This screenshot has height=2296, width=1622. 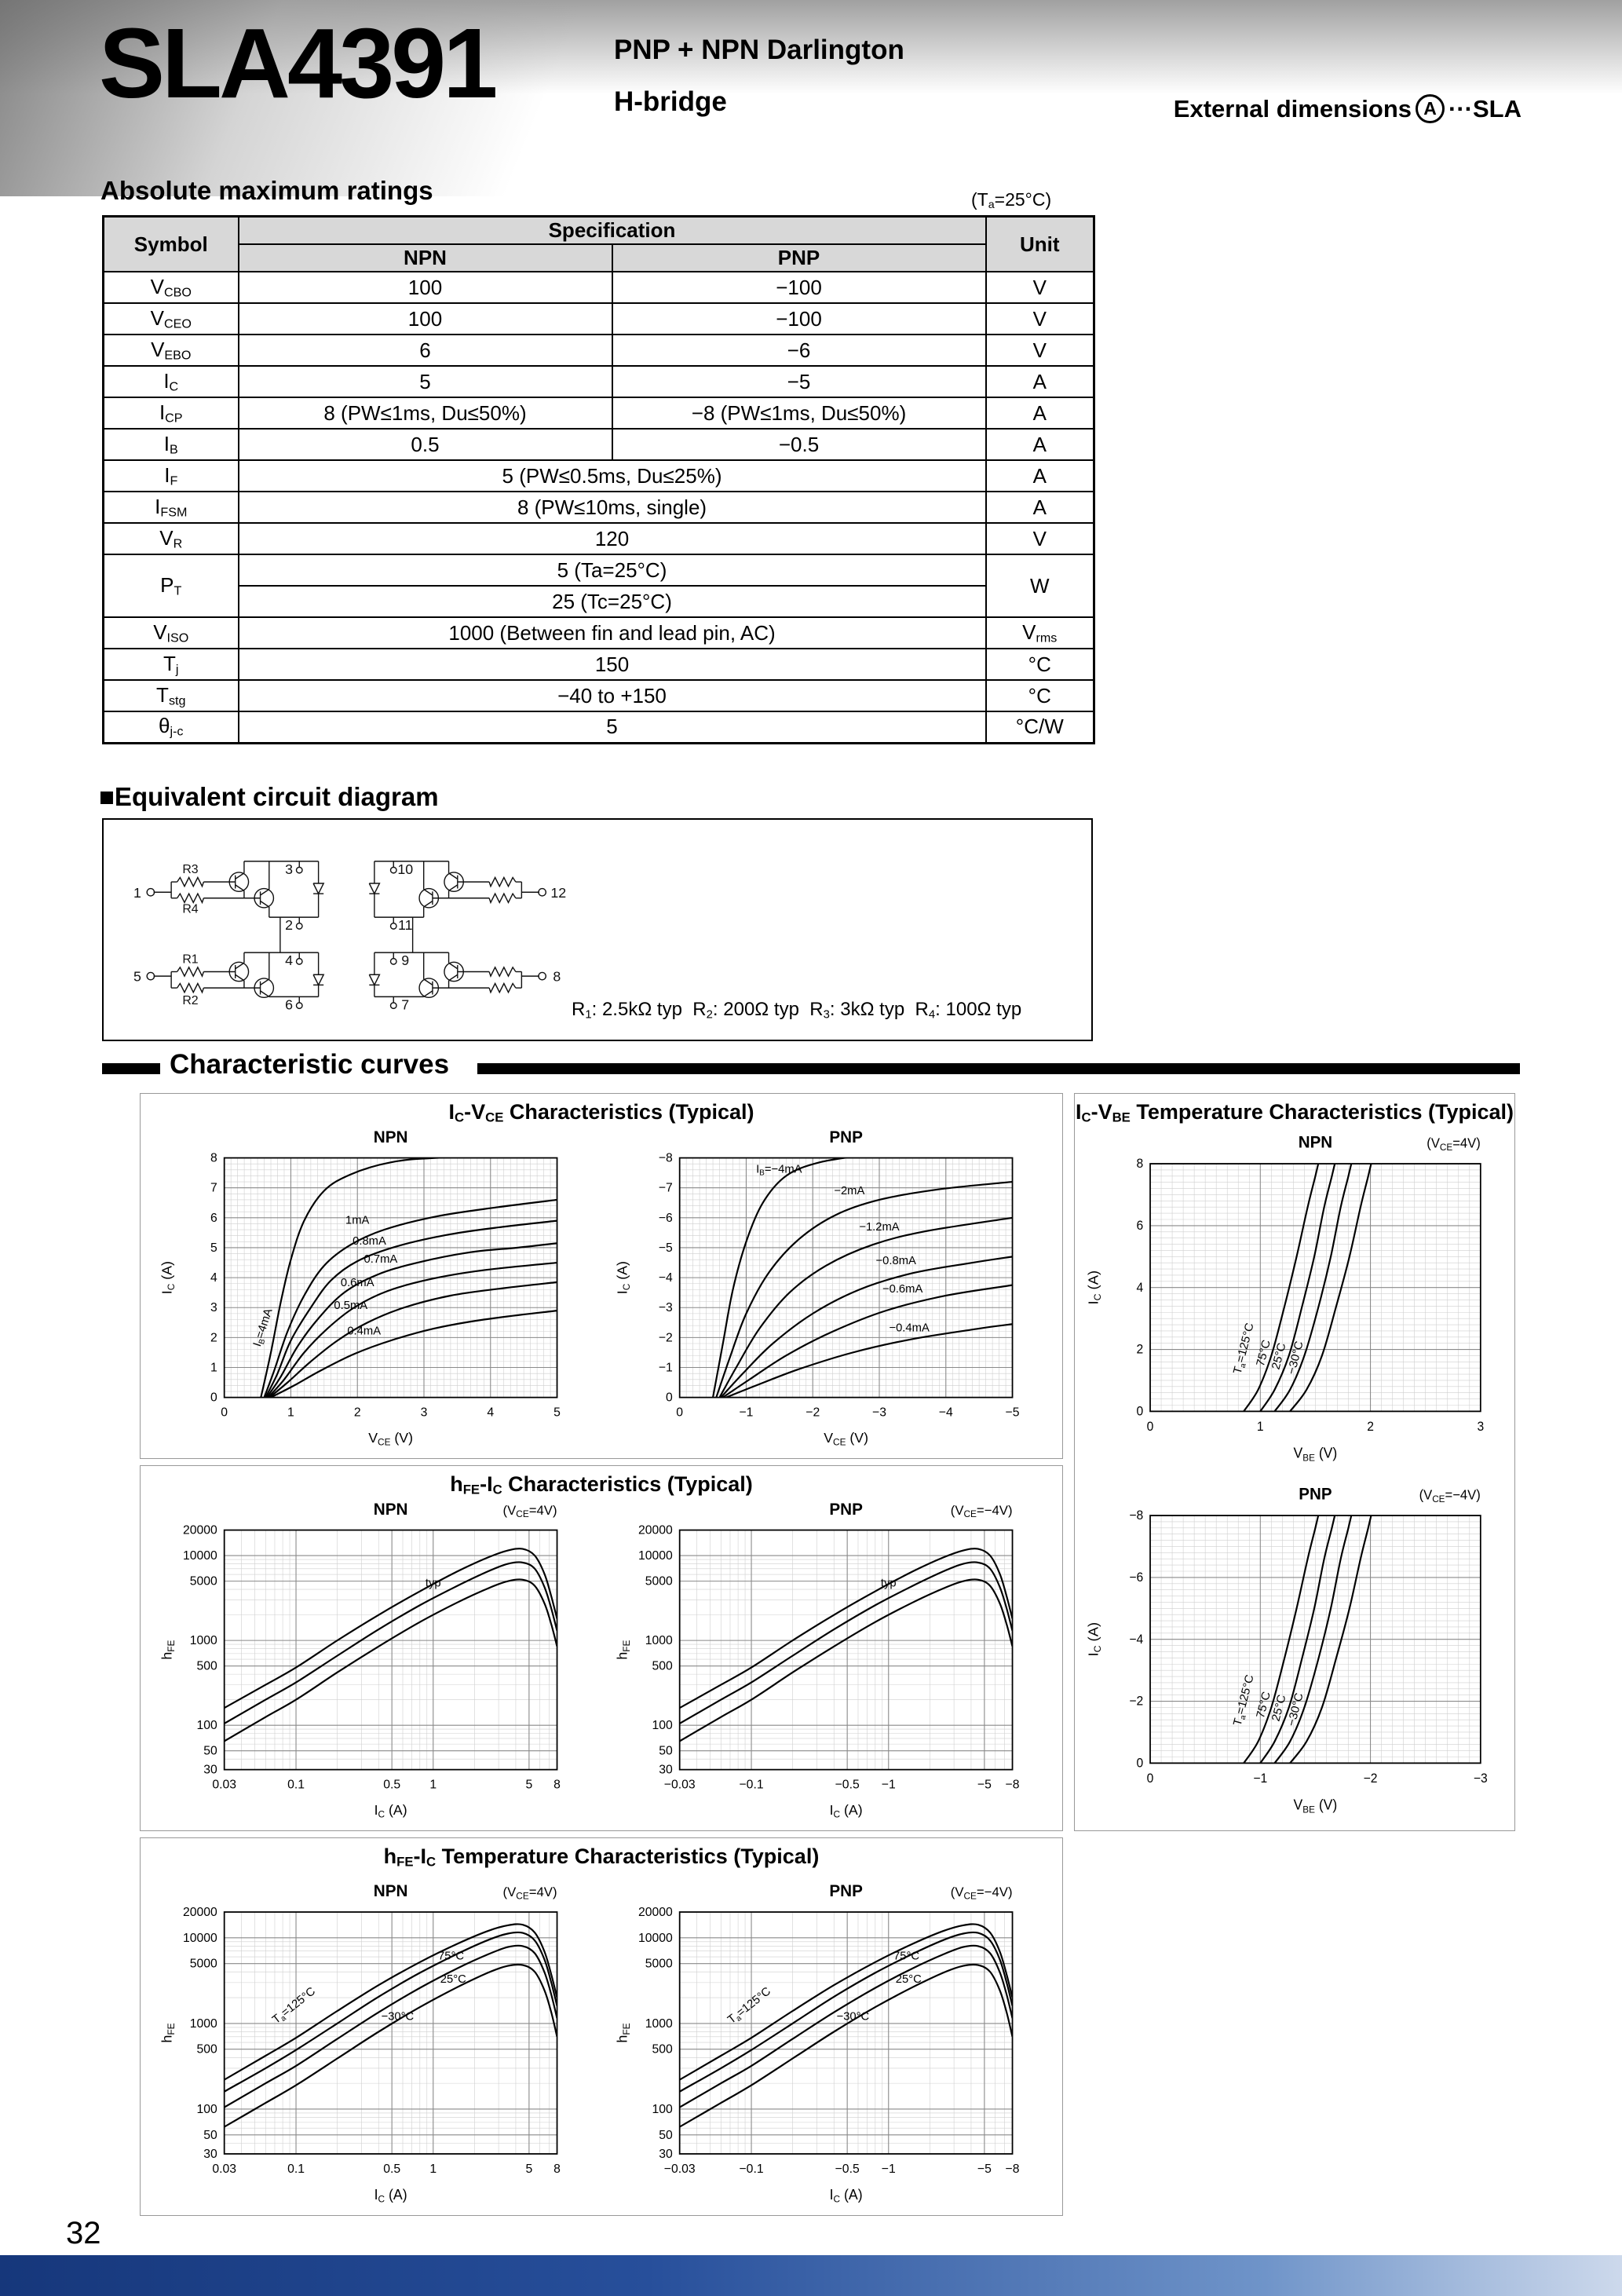 I want to click on y-tick-label: −5, so click(x=666, y=1248).